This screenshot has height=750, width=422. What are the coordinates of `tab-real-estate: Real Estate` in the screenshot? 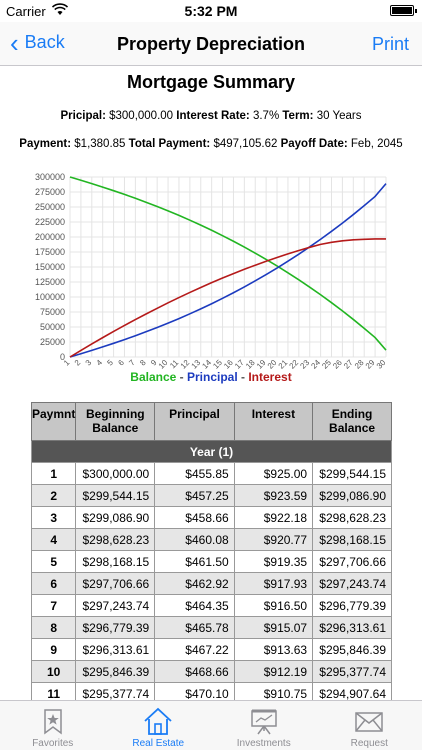 It's located at (159, 725).